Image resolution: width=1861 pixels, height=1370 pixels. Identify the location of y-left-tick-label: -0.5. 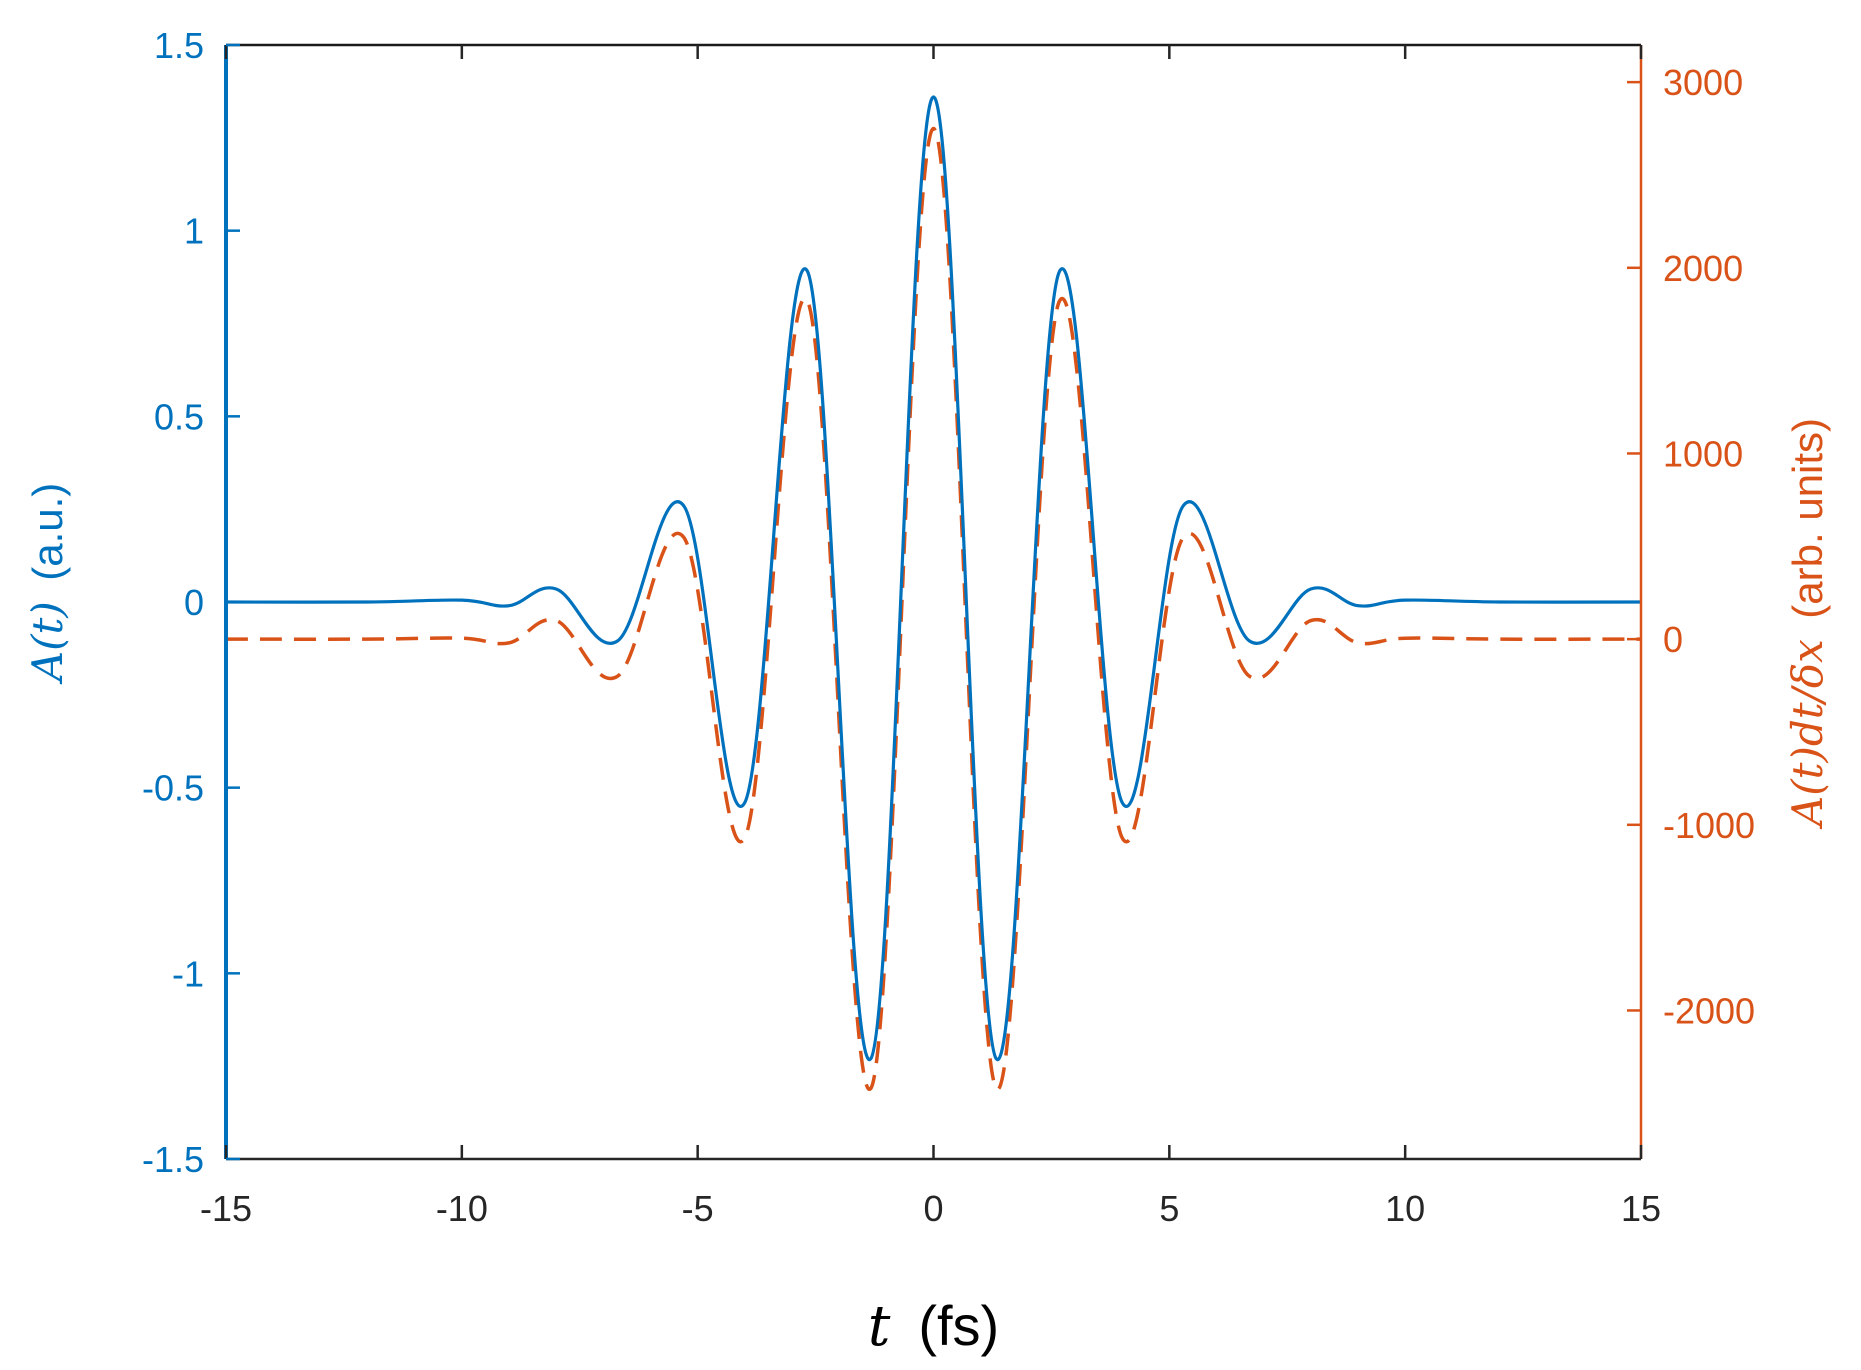
(173, 788).